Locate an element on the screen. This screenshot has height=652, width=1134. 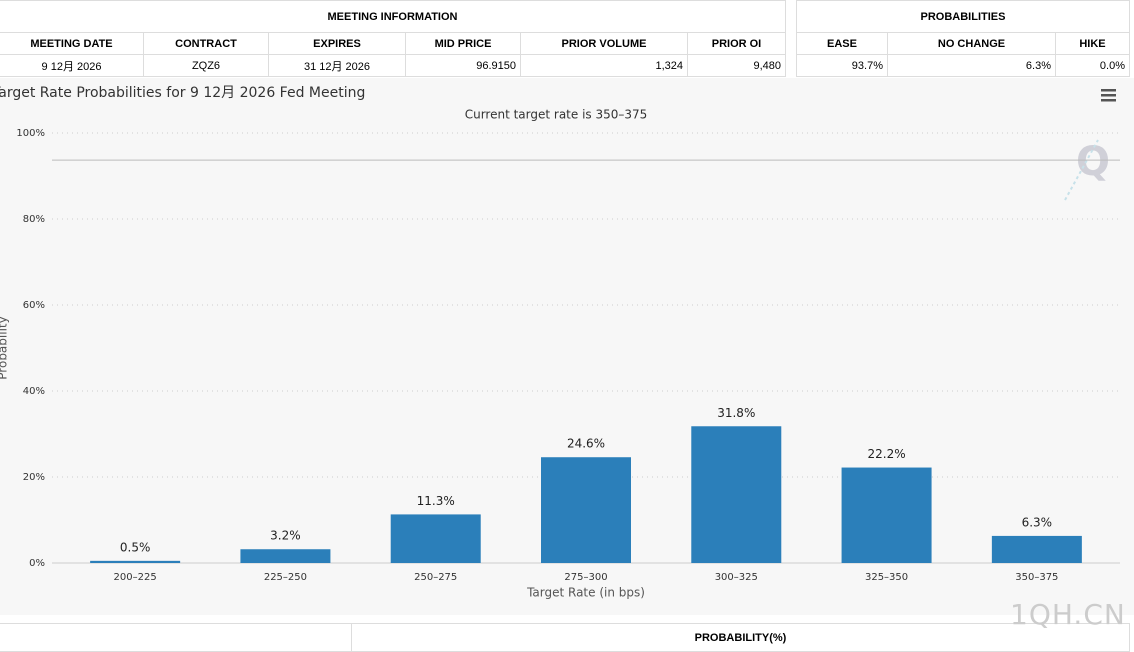
column-header: PROBABILITY(%) is located at coordinates (740, 637).